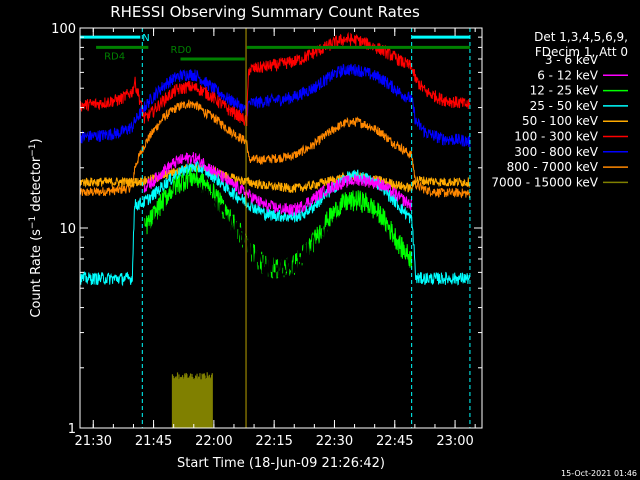 The height and width of the screenshot is (480, 640). What do you see at coordinates (581, 37) in the screenshot?
I see `legend-header: Det 1,3,4,5,6,9,` at bounding box center [581, 37].